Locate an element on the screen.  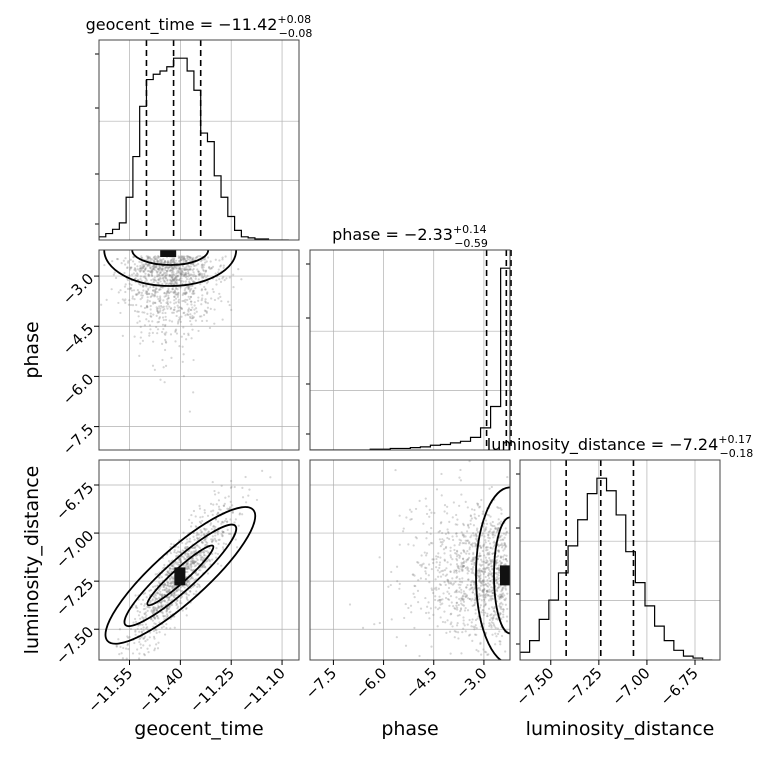
x-tick-label: −3.0 is located at coordinates (471, 683).